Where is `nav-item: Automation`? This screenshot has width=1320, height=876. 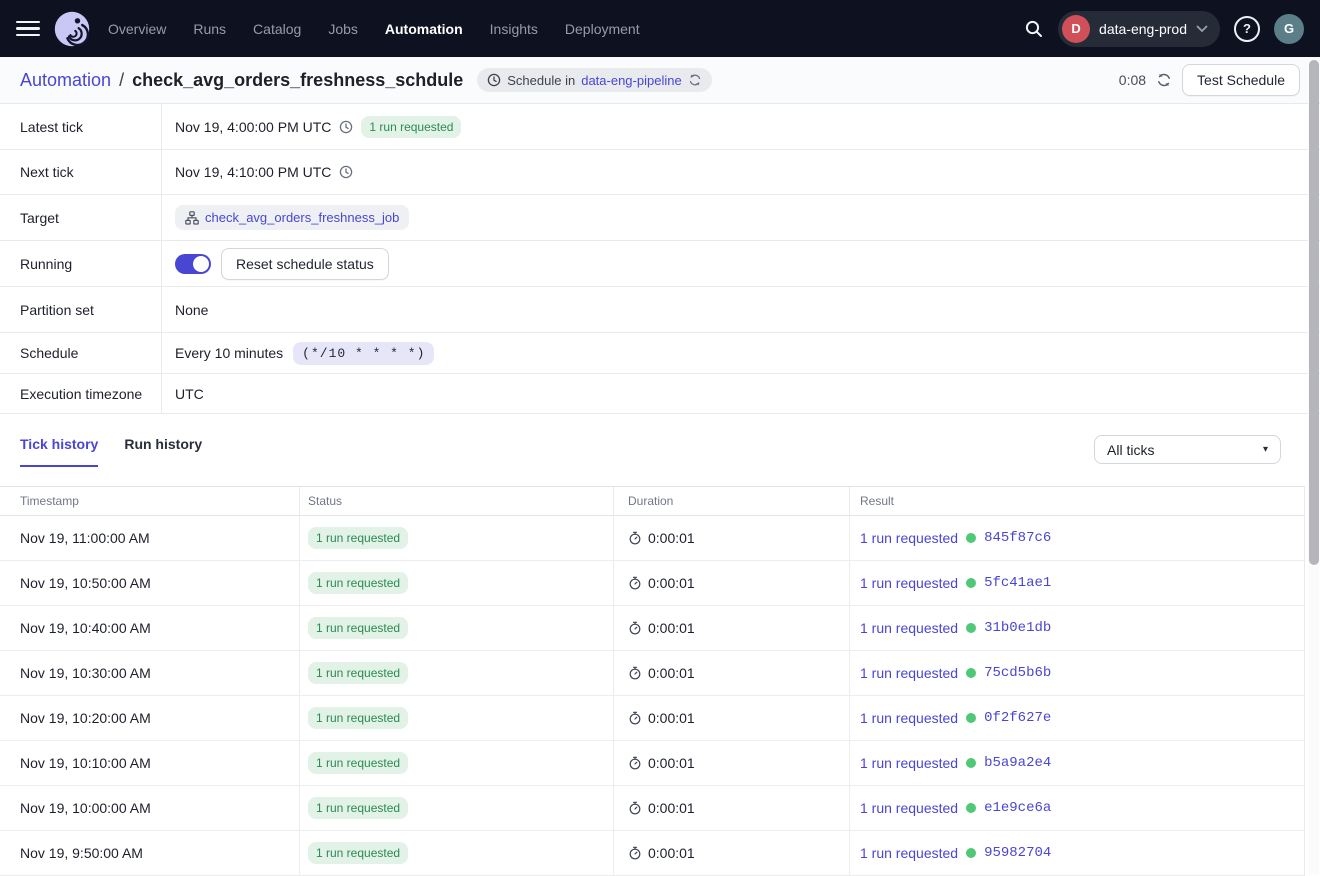 nav-item: Automation is located at coordinates (424, 29).